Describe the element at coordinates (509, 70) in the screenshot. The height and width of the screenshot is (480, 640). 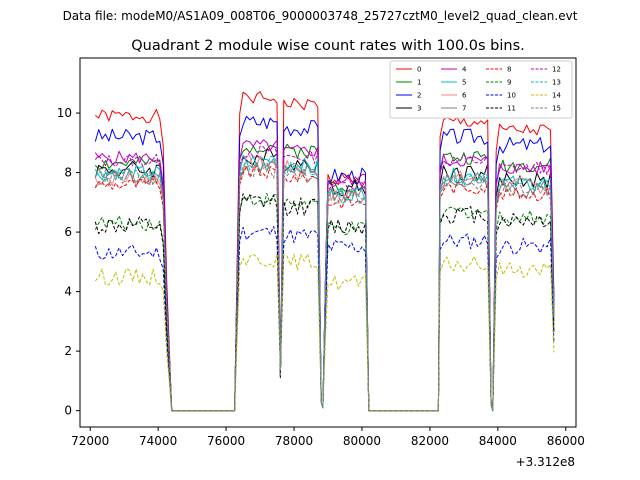
I see `legend-label-8: 8` at that location.